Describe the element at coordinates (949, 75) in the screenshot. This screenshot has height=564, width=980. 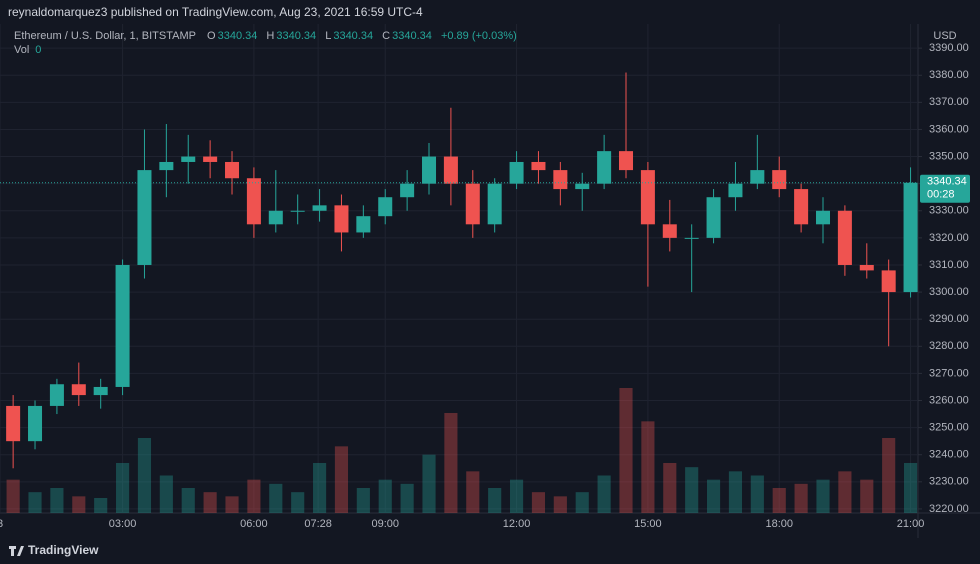
I see `y-tick-label: 3380.00` at that location.